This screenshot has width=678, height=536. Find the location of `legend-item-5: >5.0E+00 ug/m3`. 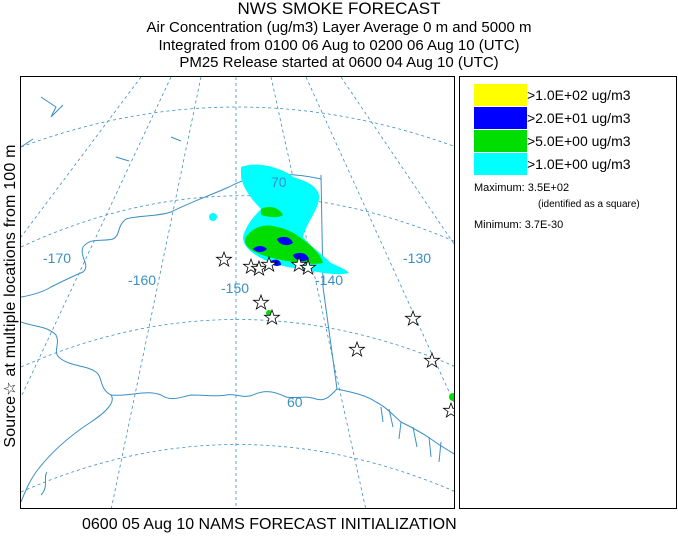

legend-item-5: >5.0E+00 ug/m3 is located at coordinates (574, 141).